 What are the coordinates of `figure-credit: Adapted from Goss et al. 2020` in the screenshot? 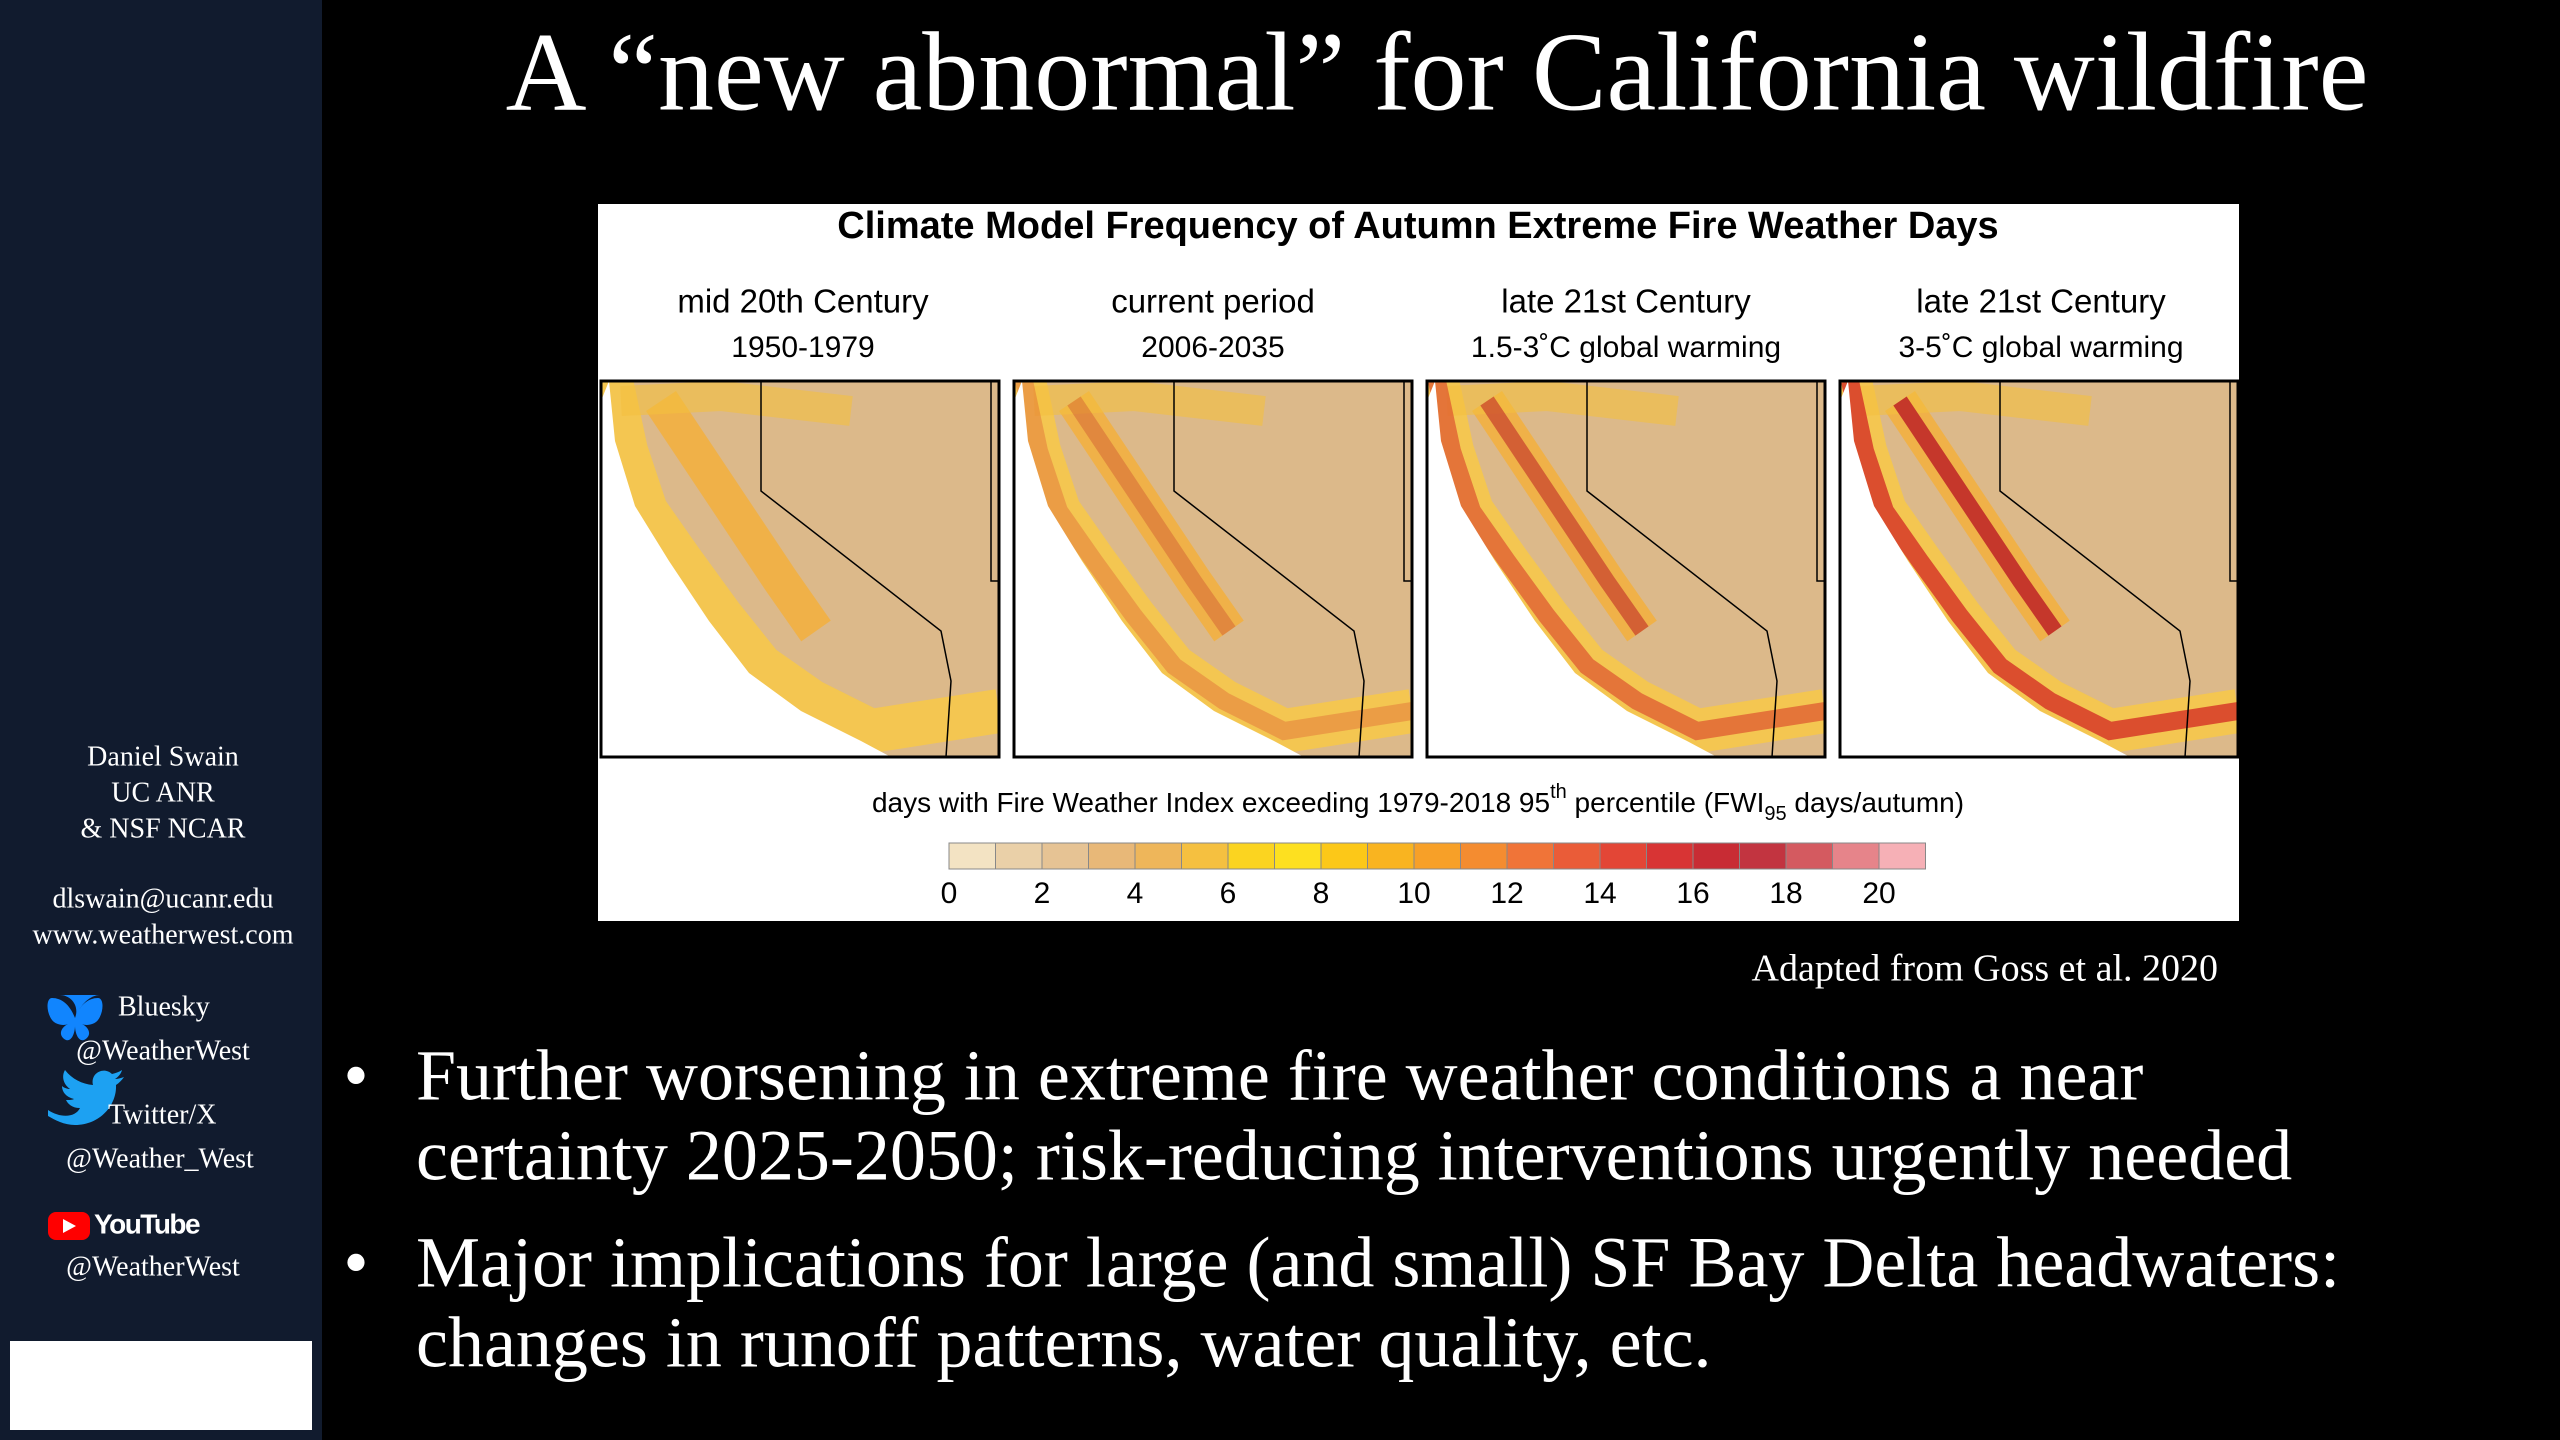 It's located at (1985, 969).